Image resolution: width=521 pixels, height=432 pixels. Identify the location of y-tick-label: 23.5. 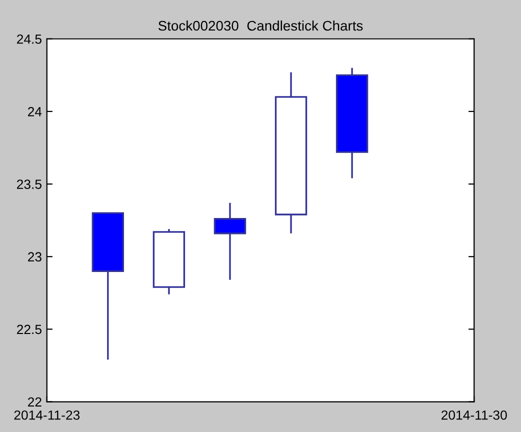
(29, 184).